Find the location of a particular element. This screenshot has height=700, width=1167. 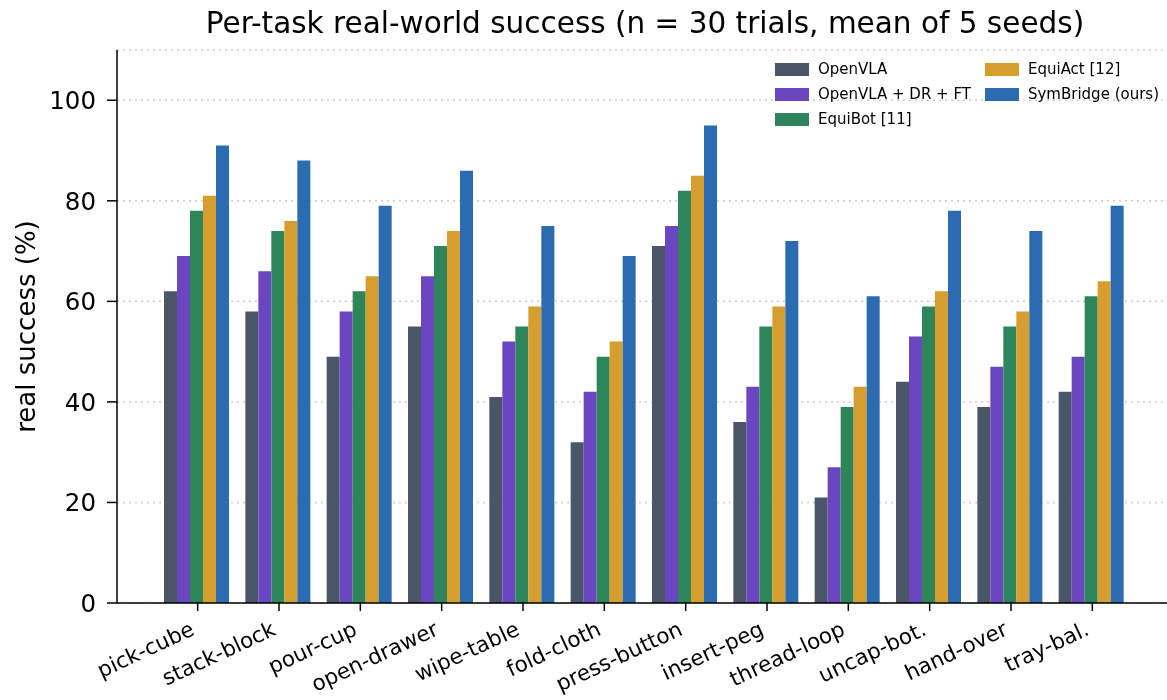

legend-label: SymBridge (ours) is located at coordinates (1093, 94).